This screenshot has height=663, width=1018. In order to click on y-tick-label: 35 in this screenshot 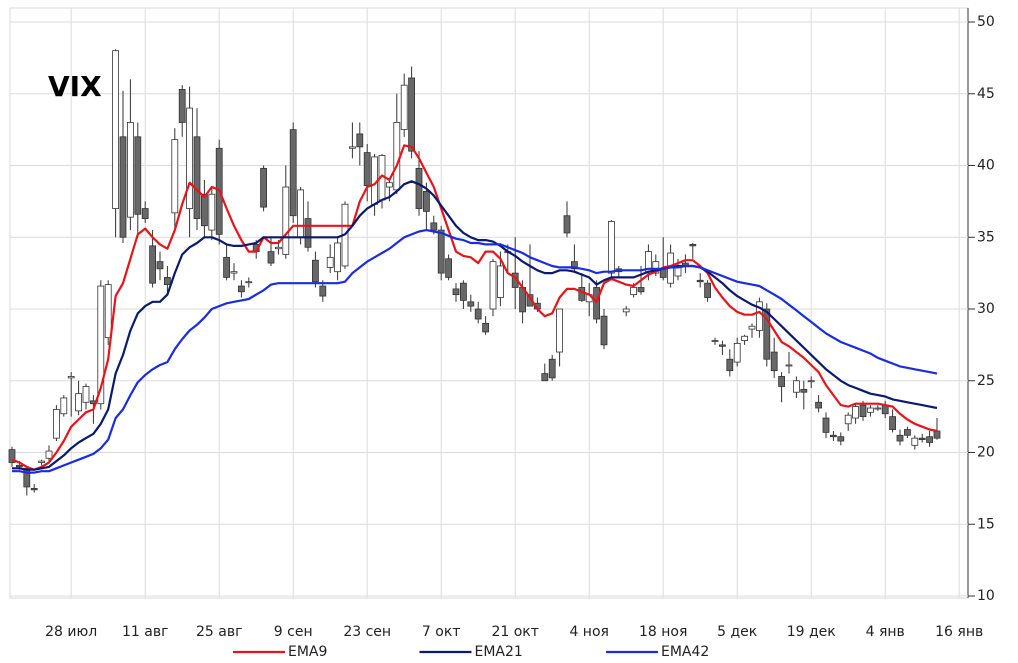, I will do `click(986, 237)`.